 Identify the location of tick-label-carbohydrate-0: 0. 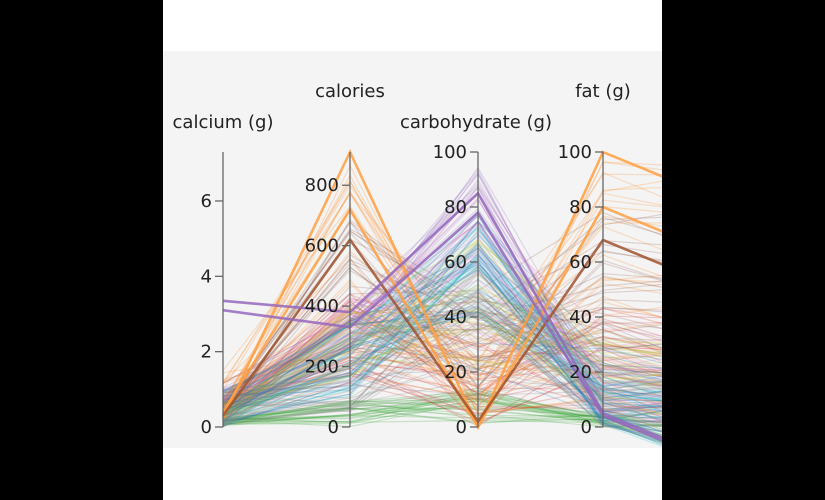
(461, 427).